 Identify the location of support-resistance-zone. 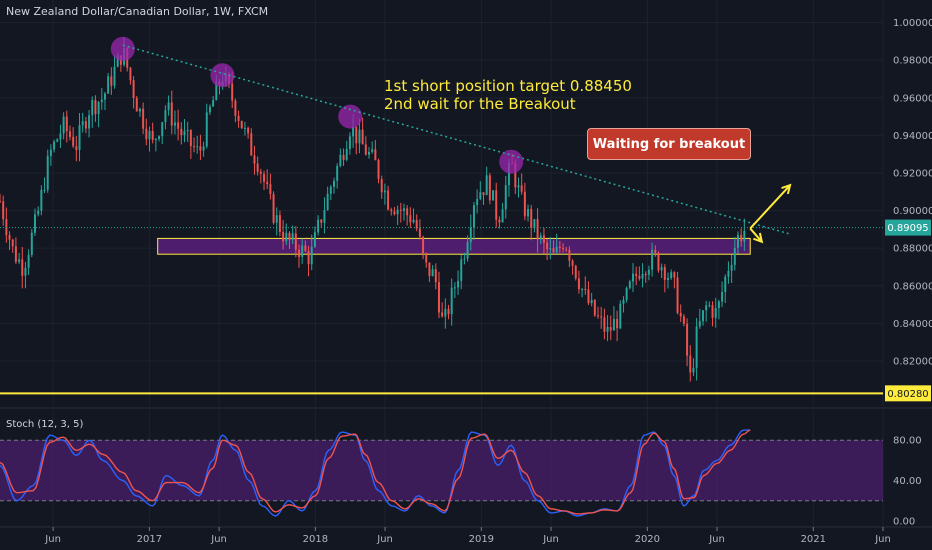
(454, 246).